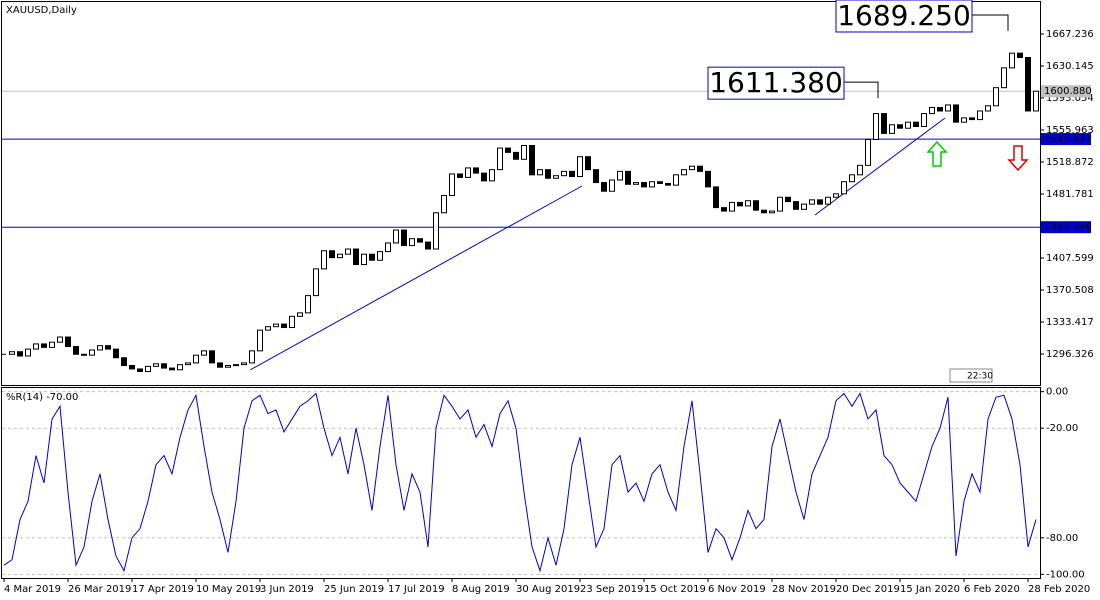 The width and height of the screenshot is (1100, 600). Describe the element at coordinates (992, 589) in the screenshot. I see `x-tick-label: 6 Feb 2020` at that location.